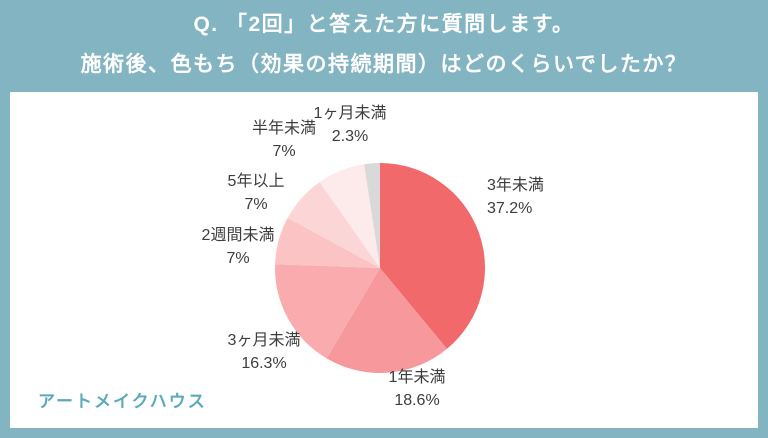 The image size is (768, 438). What do you see at coordinates (256, 181) in the screenshot?
I see `slice-name: 5年以上` at bounding box center [256, 181].